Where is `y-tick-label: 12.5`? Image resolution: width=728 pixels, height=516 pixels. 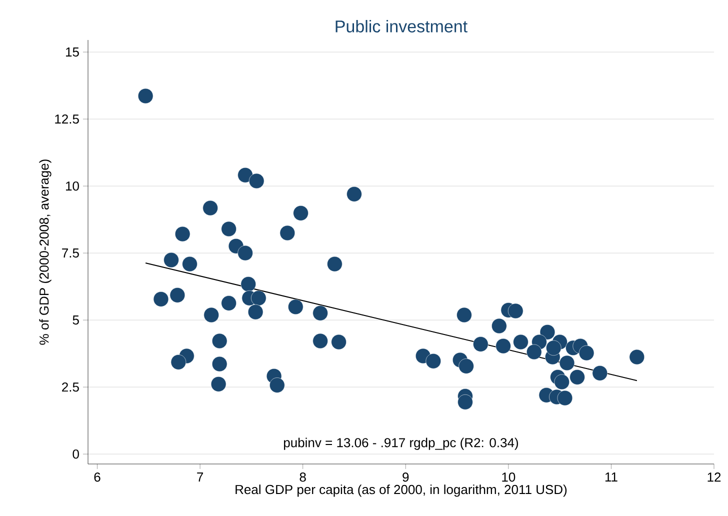 y-tick-label: 12.5 is located at coordinates (67, 119).